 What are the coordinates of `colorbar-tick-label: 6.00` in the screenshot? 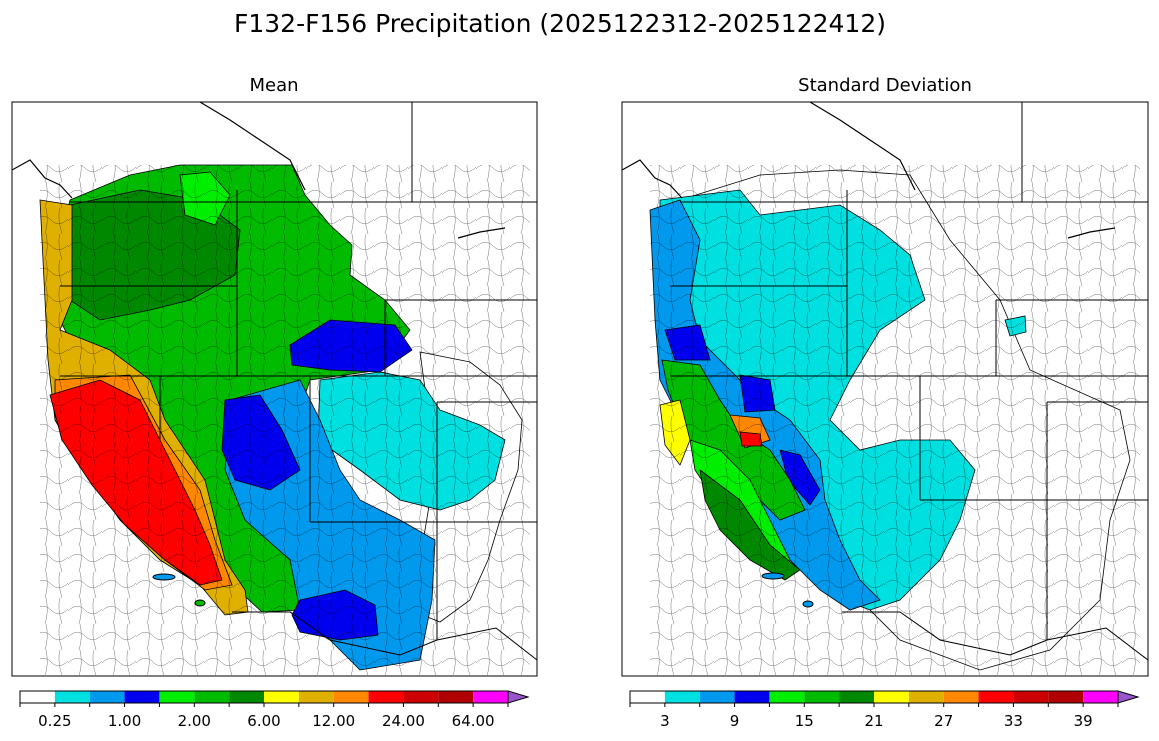 It's located at (263, 721).